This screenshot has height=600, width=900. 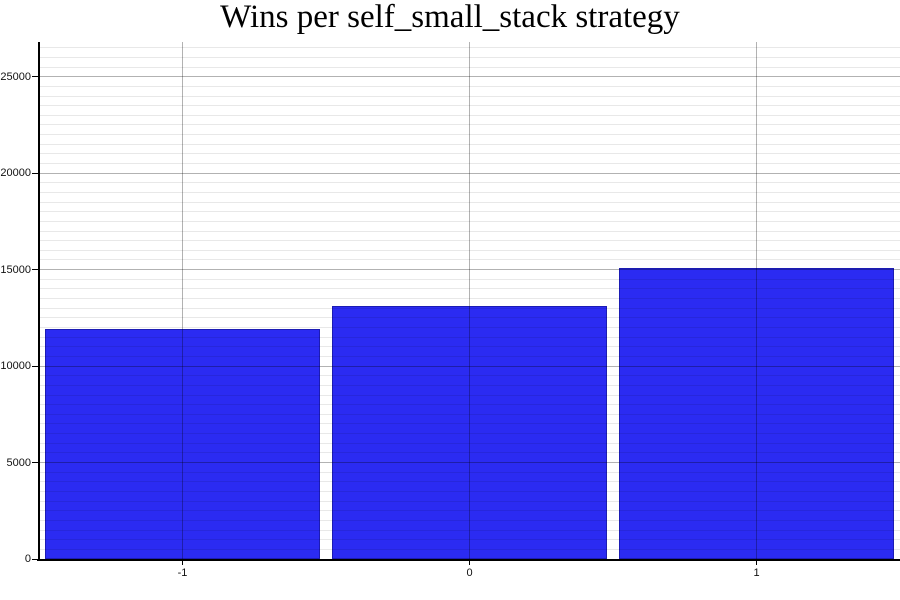 What do you see at coordinates (182, 573) in the screenshot?
I see `x-tick-label: -1` at bounding box center [182, 573].